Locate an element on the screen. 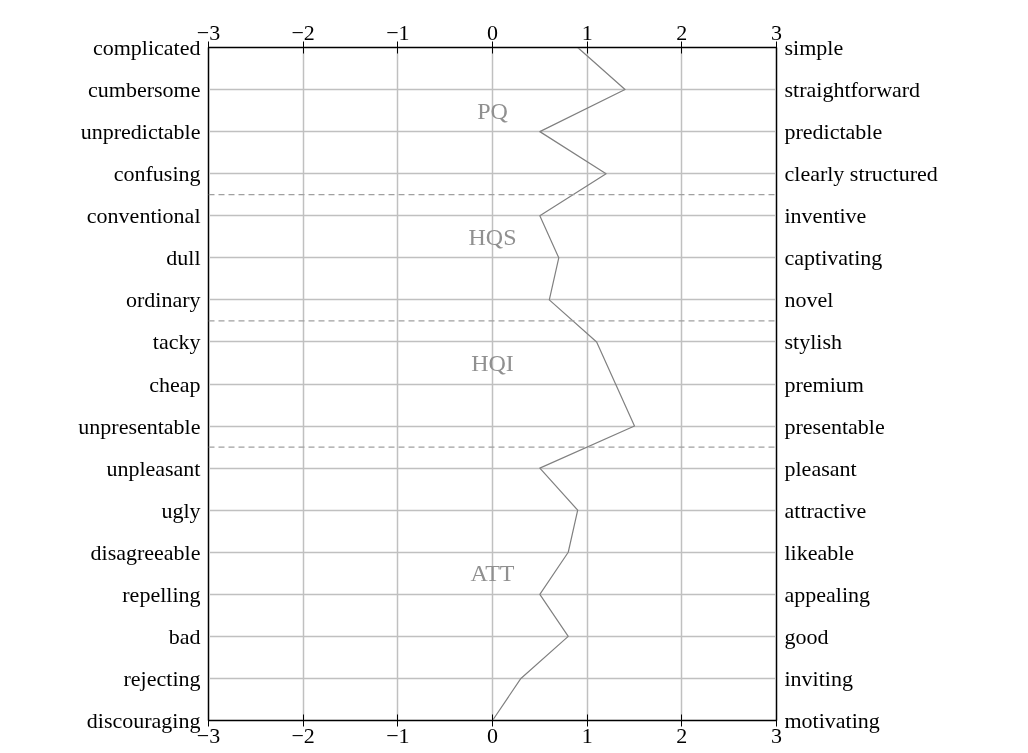 The width and height of the screenshot is (1028, 753). y-tick-label: dull is located at coordinates (183, 258).